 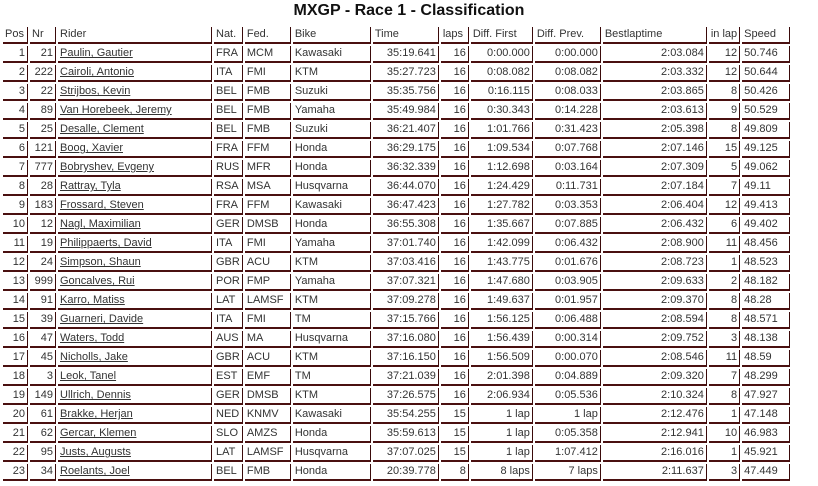 What do you see at coordinates (766, 453) in the screenshot?
I see `cell-speed: 45.921` at bounding box center [766, 453].